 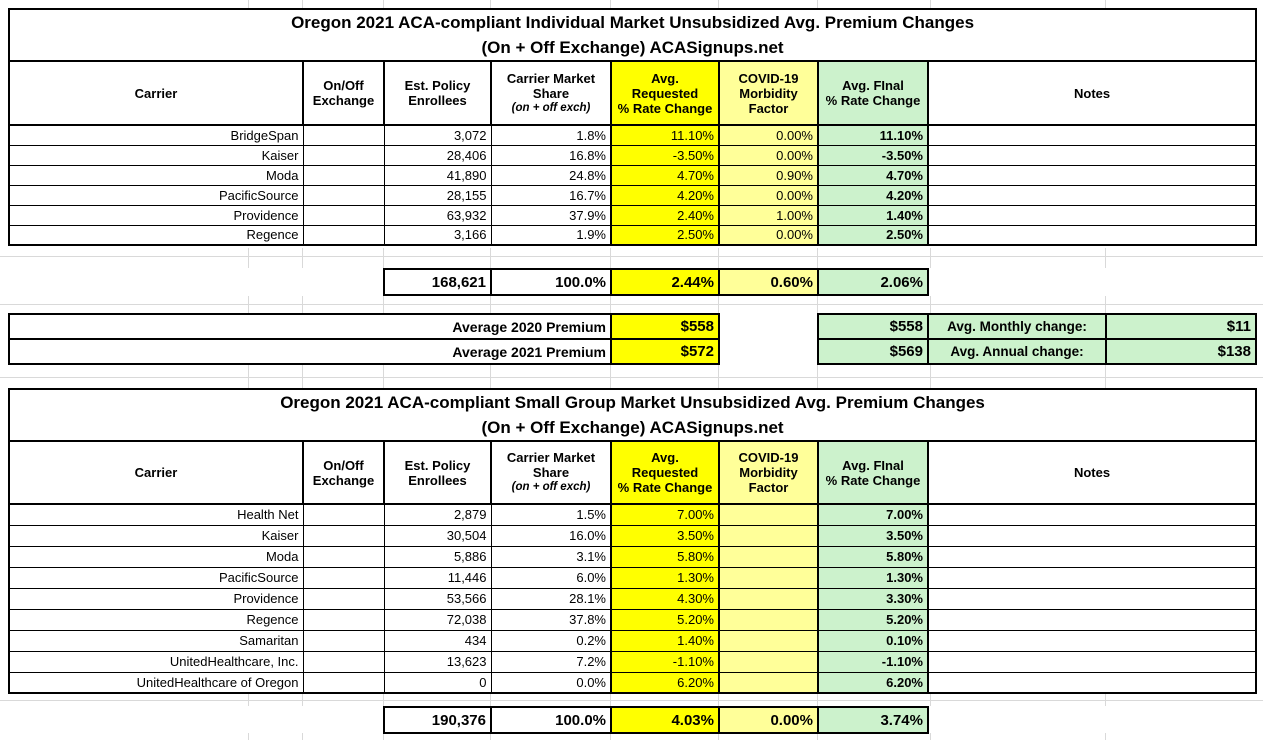 What do you see at coordinates (551, 195) in the screenshot?
I see `cell-share: 16.7%` at bounding box center [551, 195].